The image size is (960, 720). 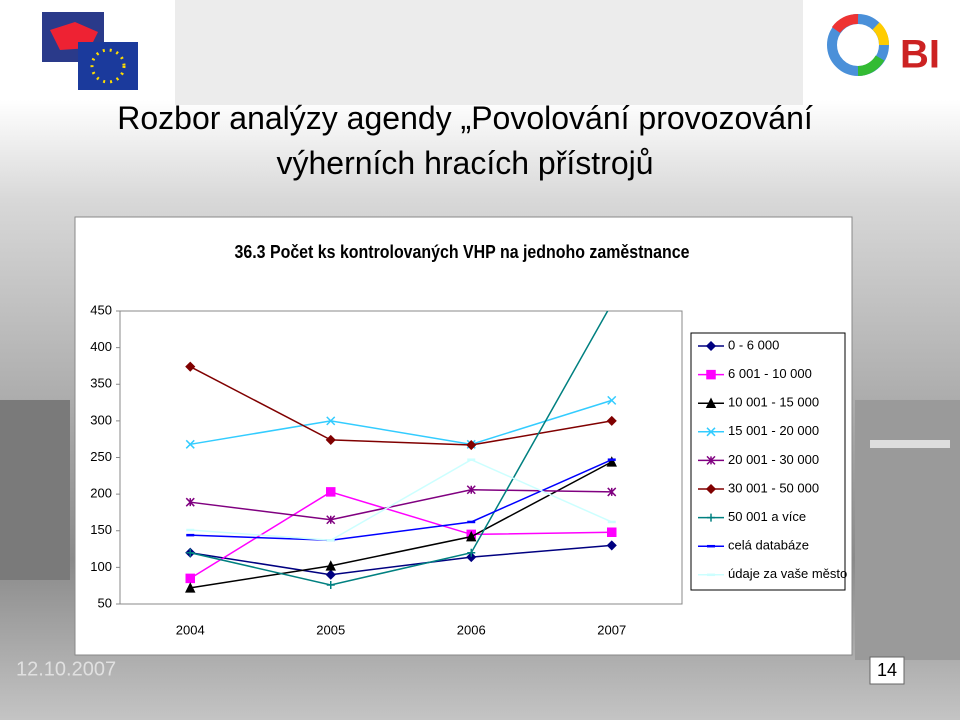 I want to click on legend-label: údaje za vaše město, so click(x=787, y=573).